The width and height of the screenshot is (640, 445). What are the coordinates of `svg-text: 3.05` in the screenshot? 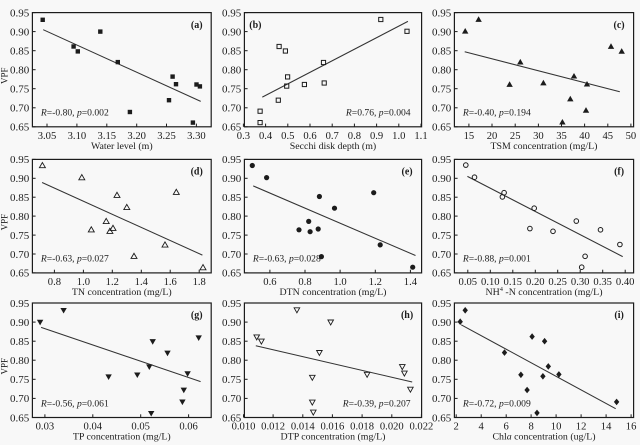 It's located at (47, 136).